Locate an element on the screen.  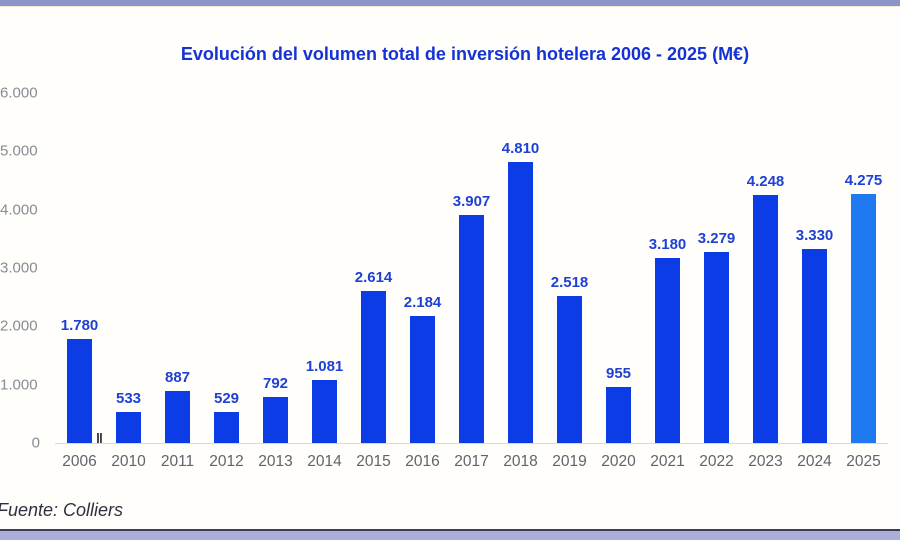
bar-group-2011: 887 2011 is located at coordinates (177, 281).